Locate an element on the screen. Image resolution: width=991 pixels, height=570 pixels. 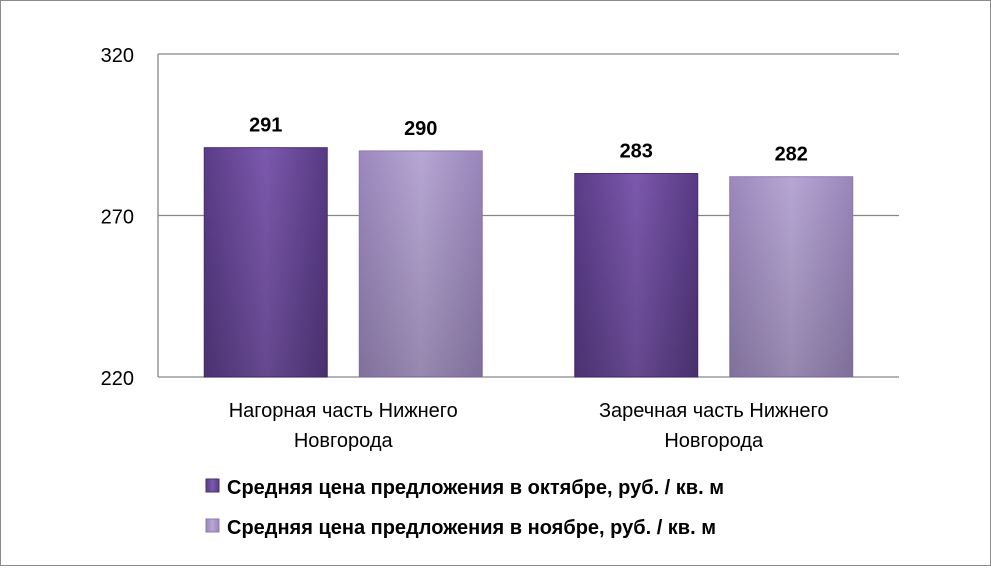
category-label: Нагорная часть Нижнего is located at coordinates (343, 411).